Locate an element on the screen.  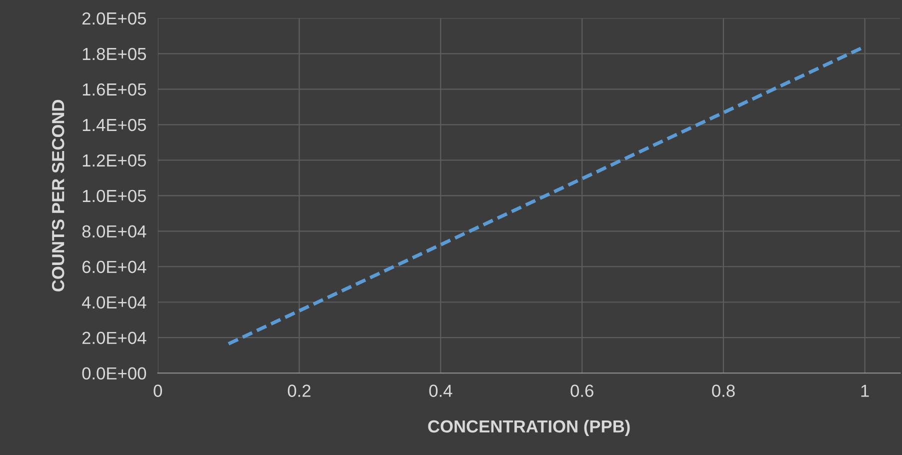
x-tick-label: 1 is located at coordinates (865, 390).